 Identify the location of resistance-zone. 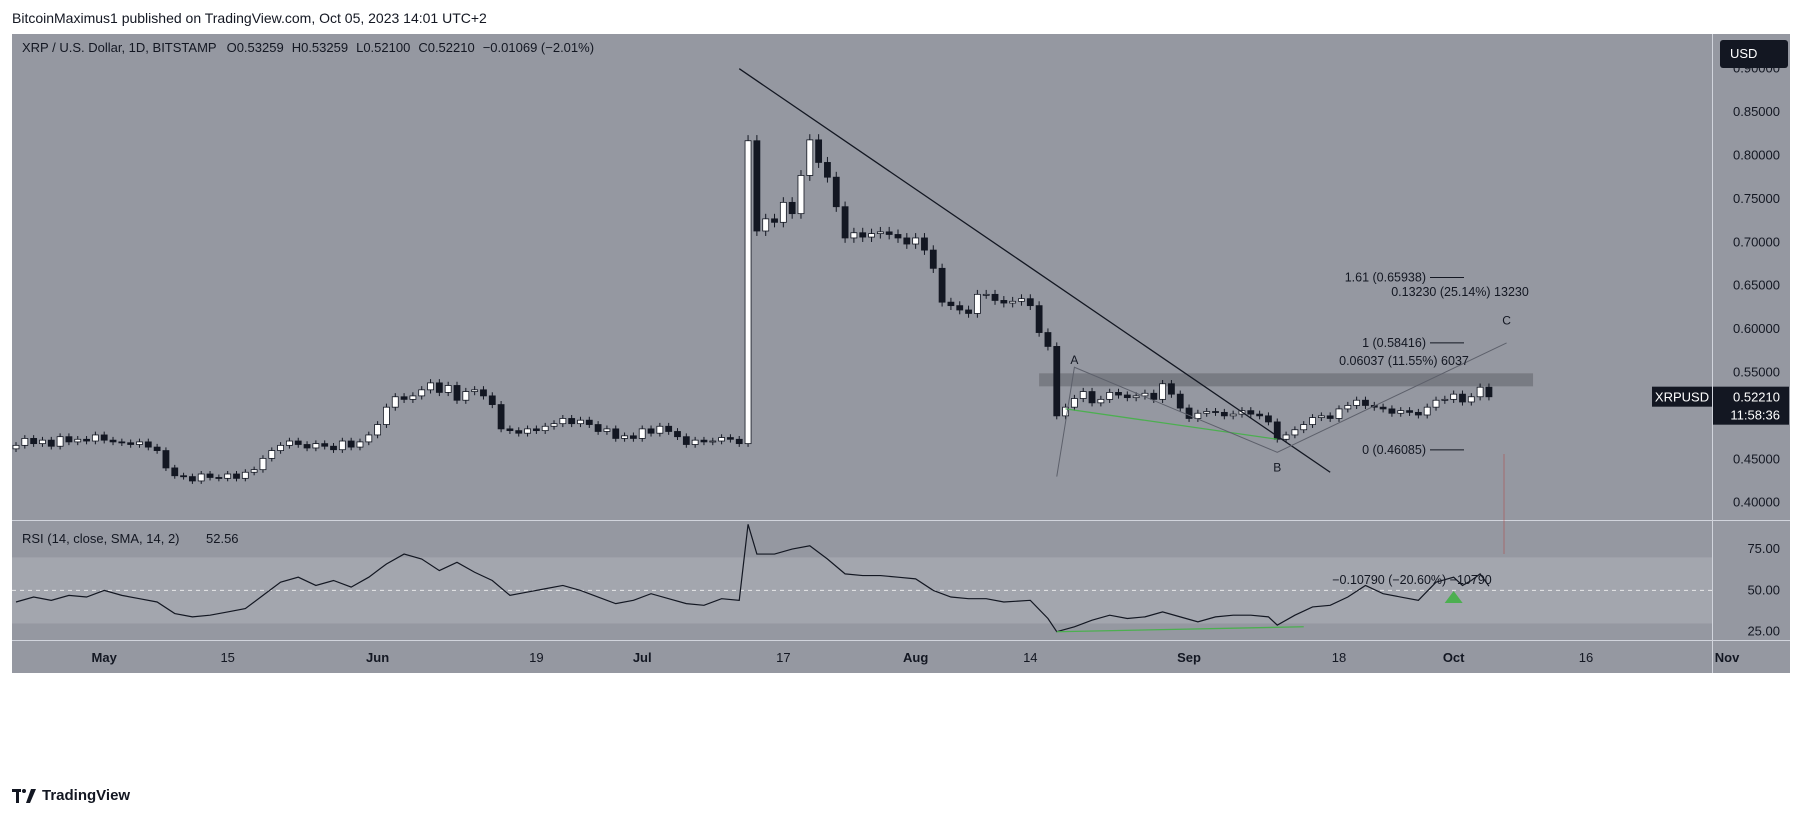
(1286, 380).